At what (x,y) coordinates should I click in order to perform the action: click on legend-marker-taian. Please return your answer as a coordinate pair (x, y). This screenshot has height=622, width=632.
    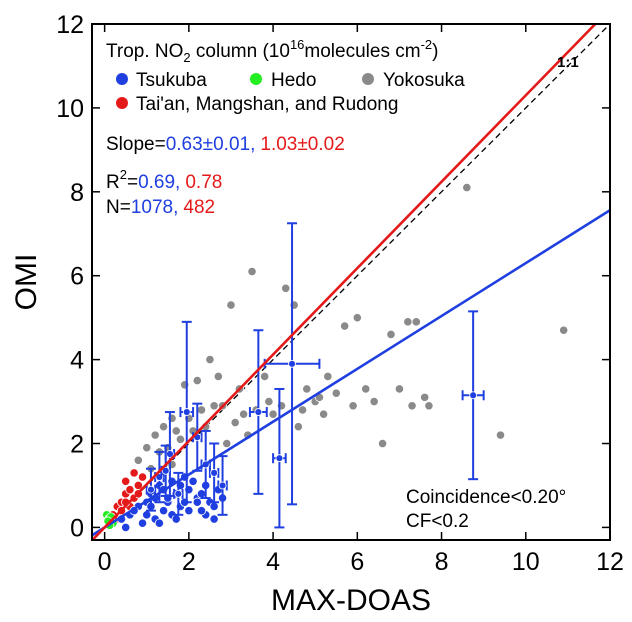
    Looking at the image, I should click on (122, 103).